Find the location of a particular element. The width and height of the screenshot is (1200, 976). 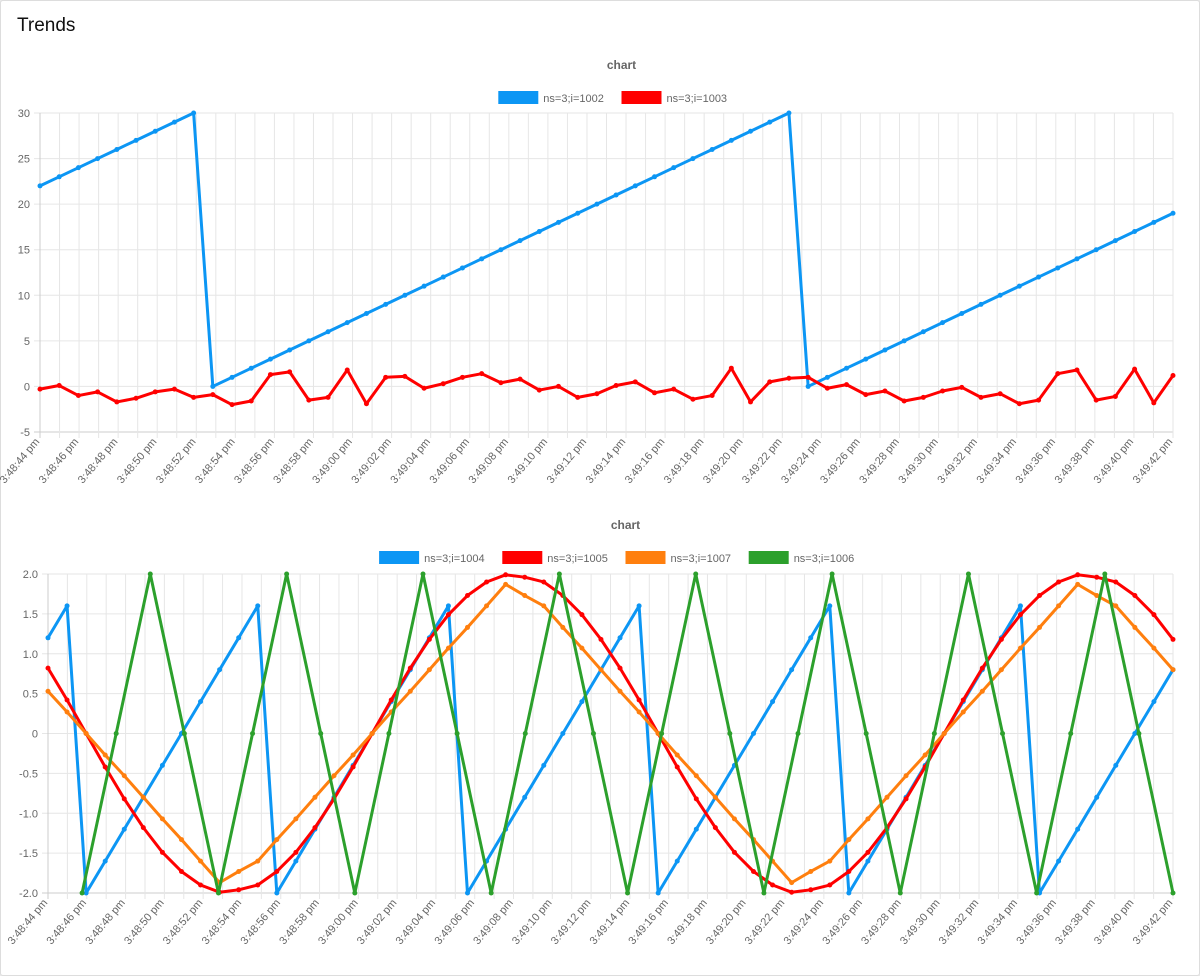

y-tick-label: 30 is located at coordinates (24, 114).